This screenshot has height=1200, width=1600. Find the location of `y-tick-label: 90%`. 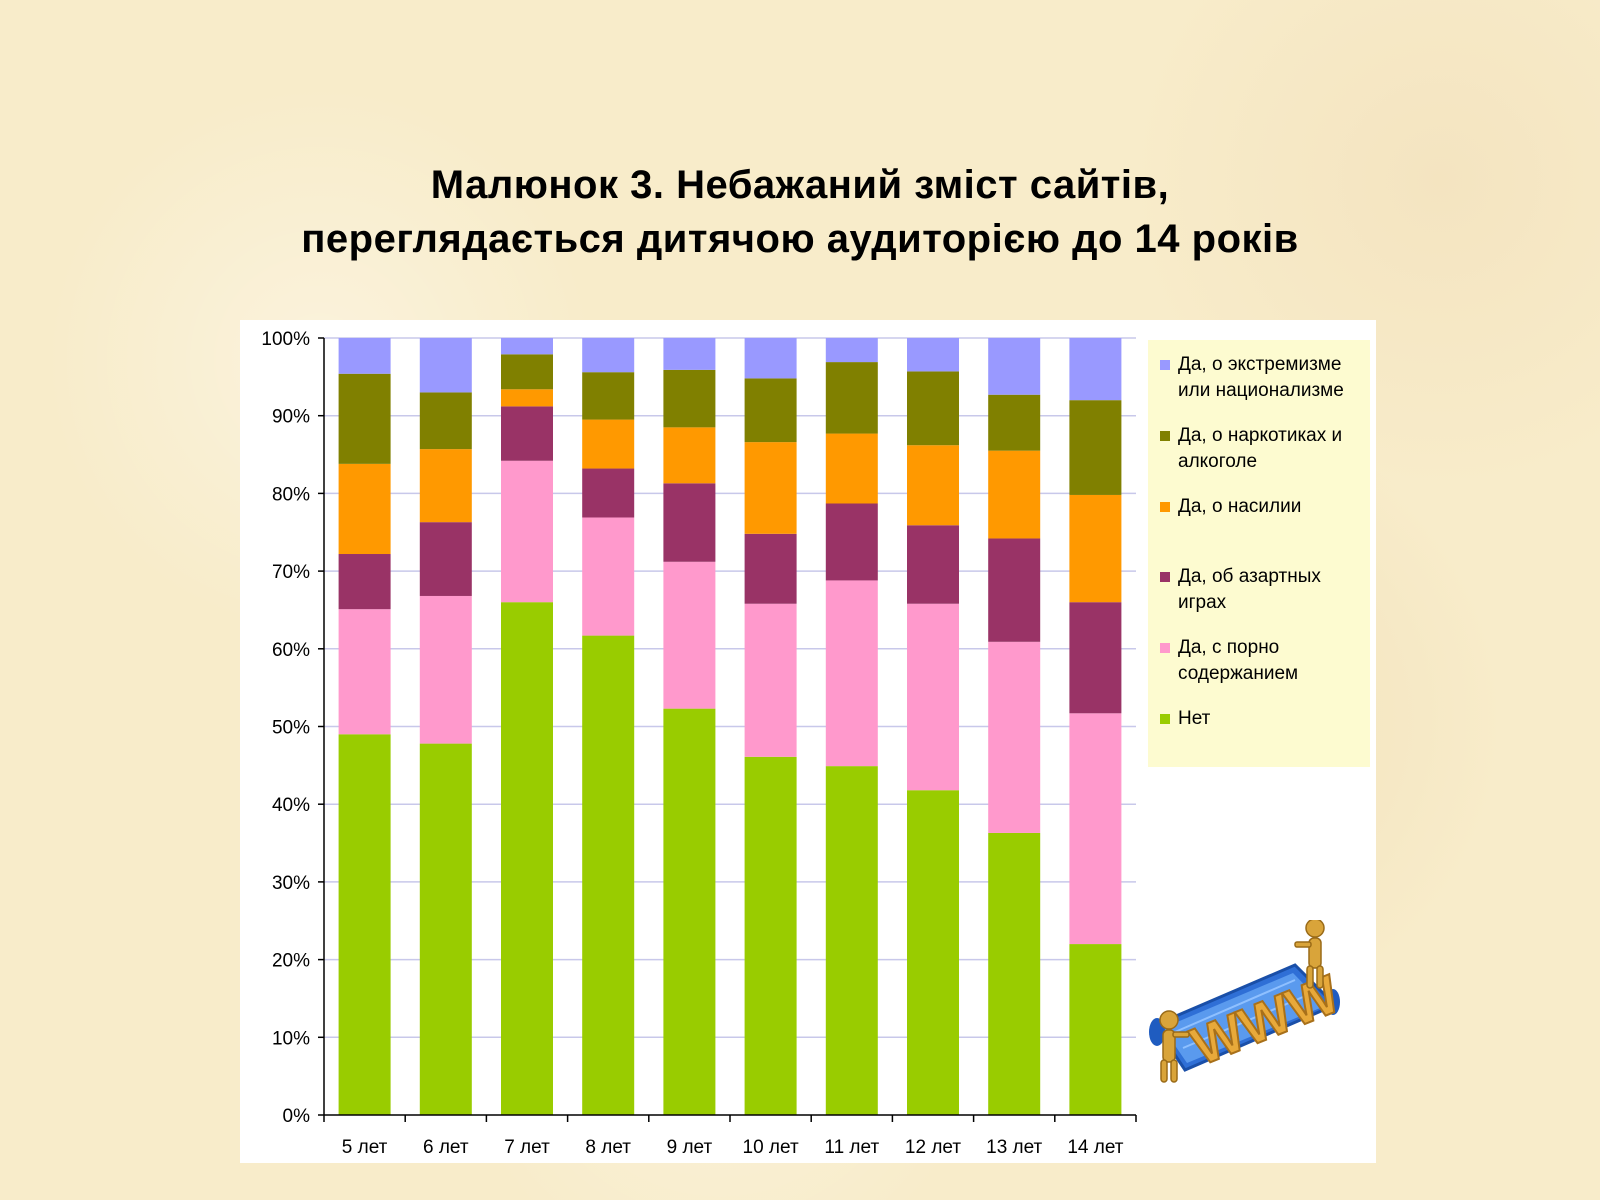

y-tick-label: 90% is located at coordinates (291, 417).